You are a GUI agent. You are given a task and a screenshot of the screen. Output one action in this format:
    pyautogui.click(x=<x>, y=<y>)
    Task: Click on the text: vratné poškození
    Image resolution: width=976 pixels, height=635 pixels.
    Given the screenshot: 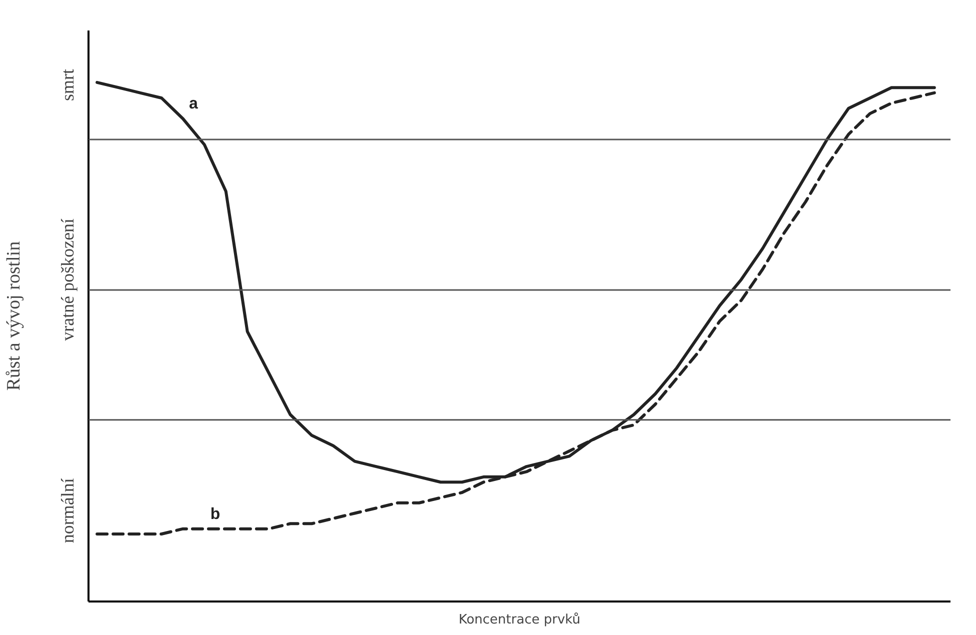 What is the action you would take?
    pyautogui.click(x=68, y=279)
    